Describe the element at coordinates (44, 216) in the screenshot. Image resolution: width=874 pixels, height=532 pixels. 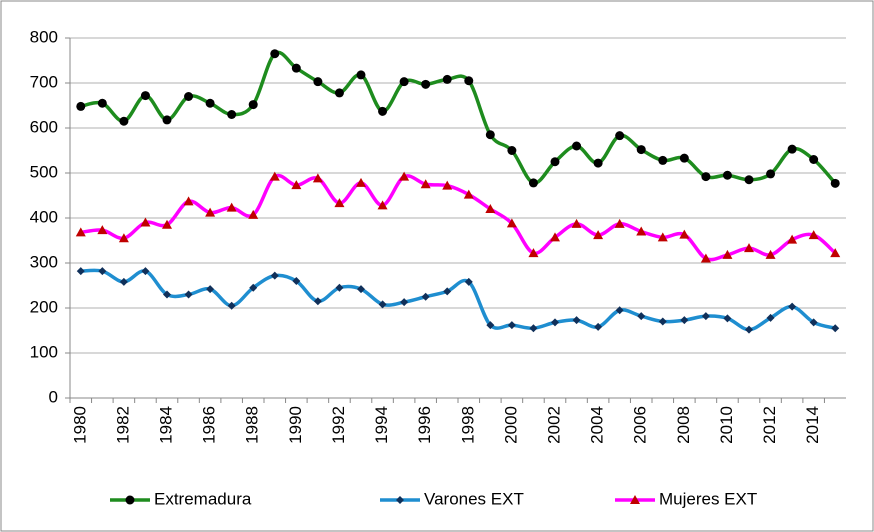
I see `y-tick-label: 400` at that location.